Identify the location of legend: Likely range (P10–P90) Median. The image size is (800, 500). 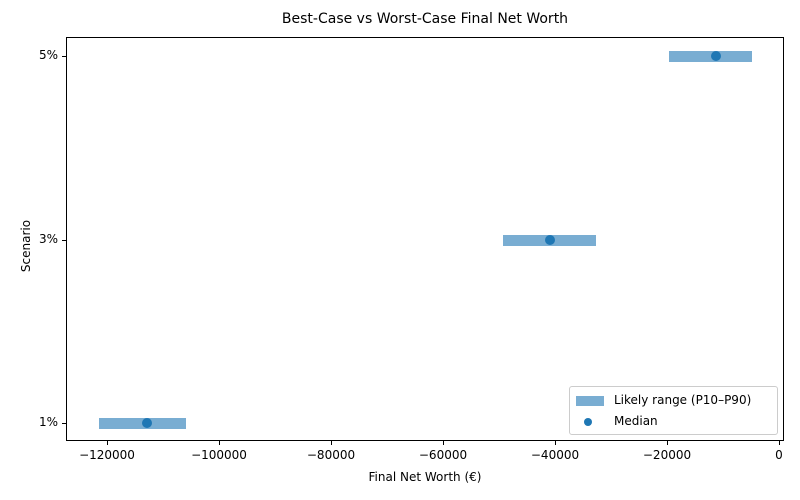
(673, 410).